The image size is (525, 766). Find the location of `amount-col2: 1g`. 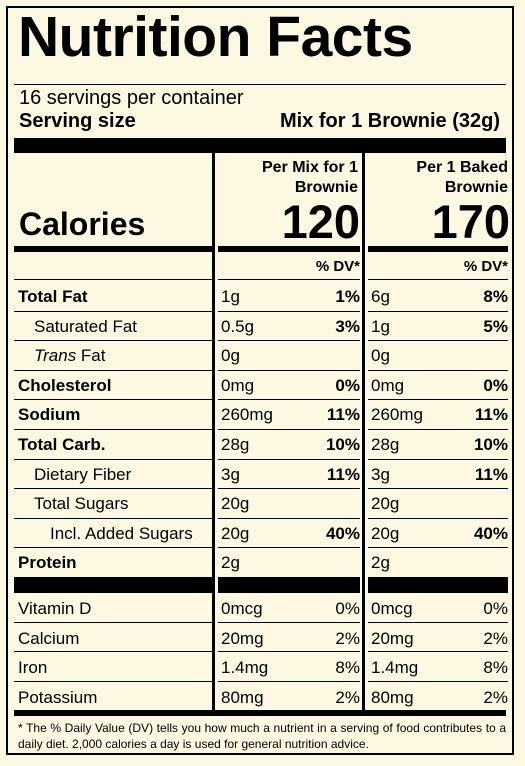

amount-col2: 1g is located at coordinates (380, 326).